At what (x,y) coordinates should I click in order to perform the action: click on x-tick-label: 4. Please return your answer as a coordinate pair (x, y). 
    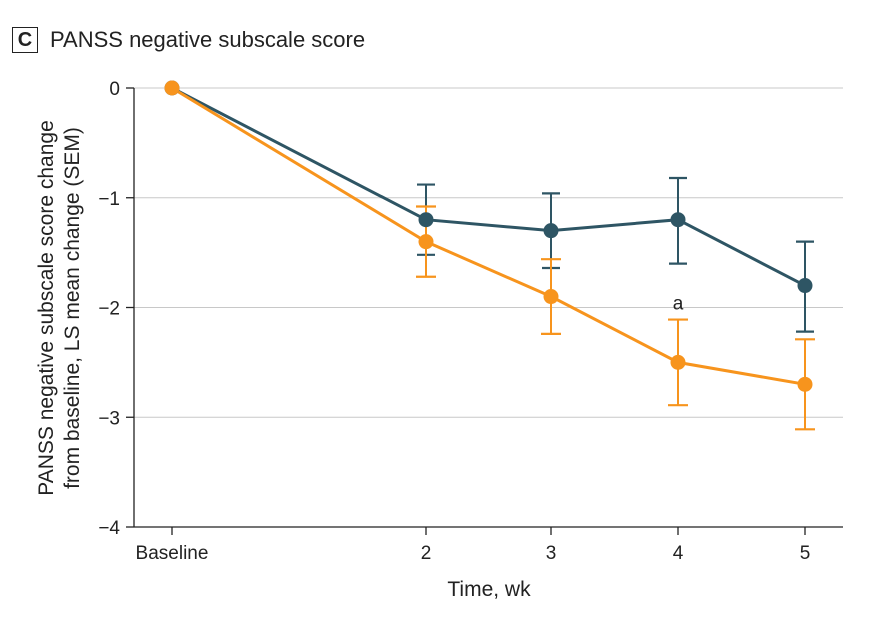
    Looking at the image, I should click on (678, 553).